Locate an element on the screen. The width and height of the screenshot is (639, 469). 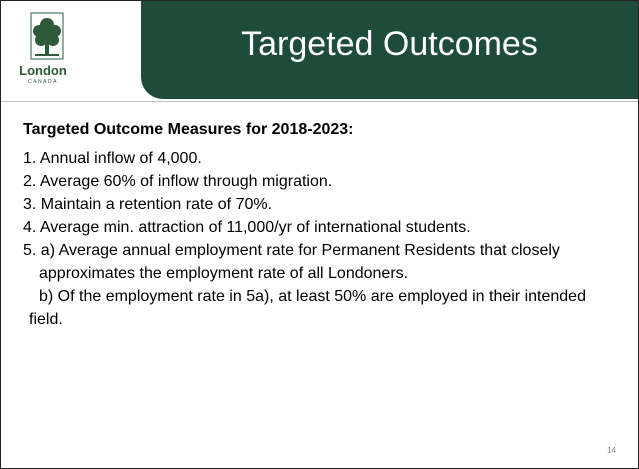
section-heading: Targeted Outcome Measures for 2018-2023: is located at coordinates (188, 129).